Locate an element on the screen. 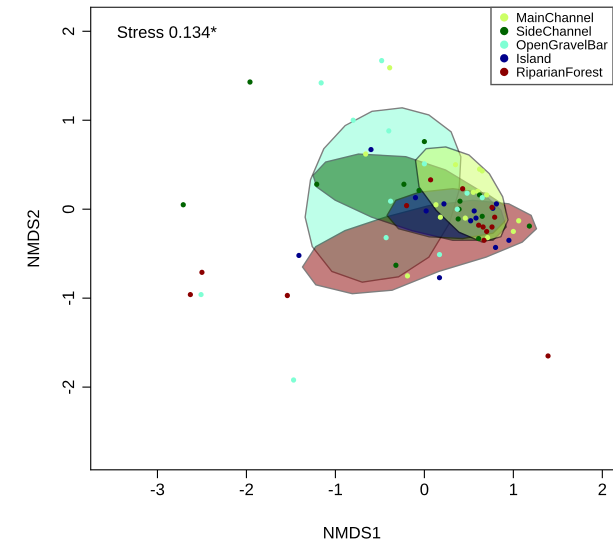 The width and height of the screenshot is (613, 558). x-tick-label: 1 is located at coordinates (514, 490).